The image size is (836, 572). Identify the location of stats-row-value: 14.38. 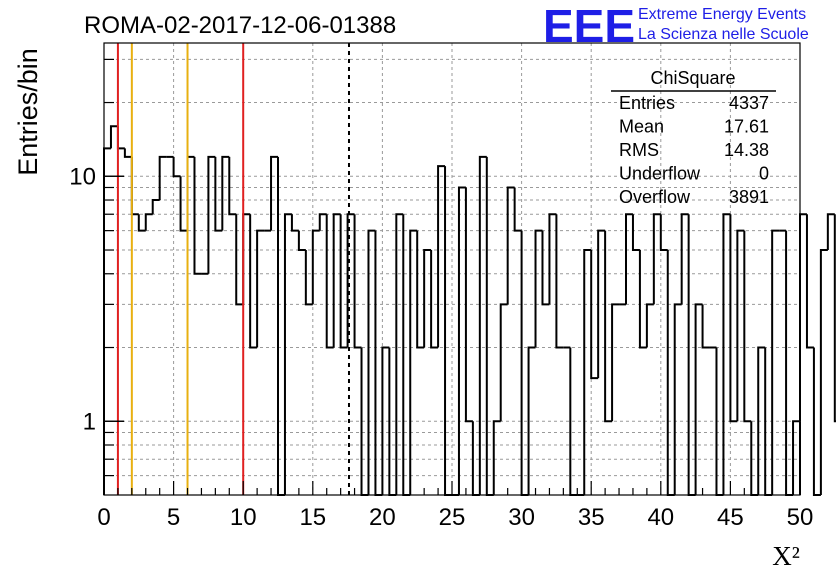
(746, 150).